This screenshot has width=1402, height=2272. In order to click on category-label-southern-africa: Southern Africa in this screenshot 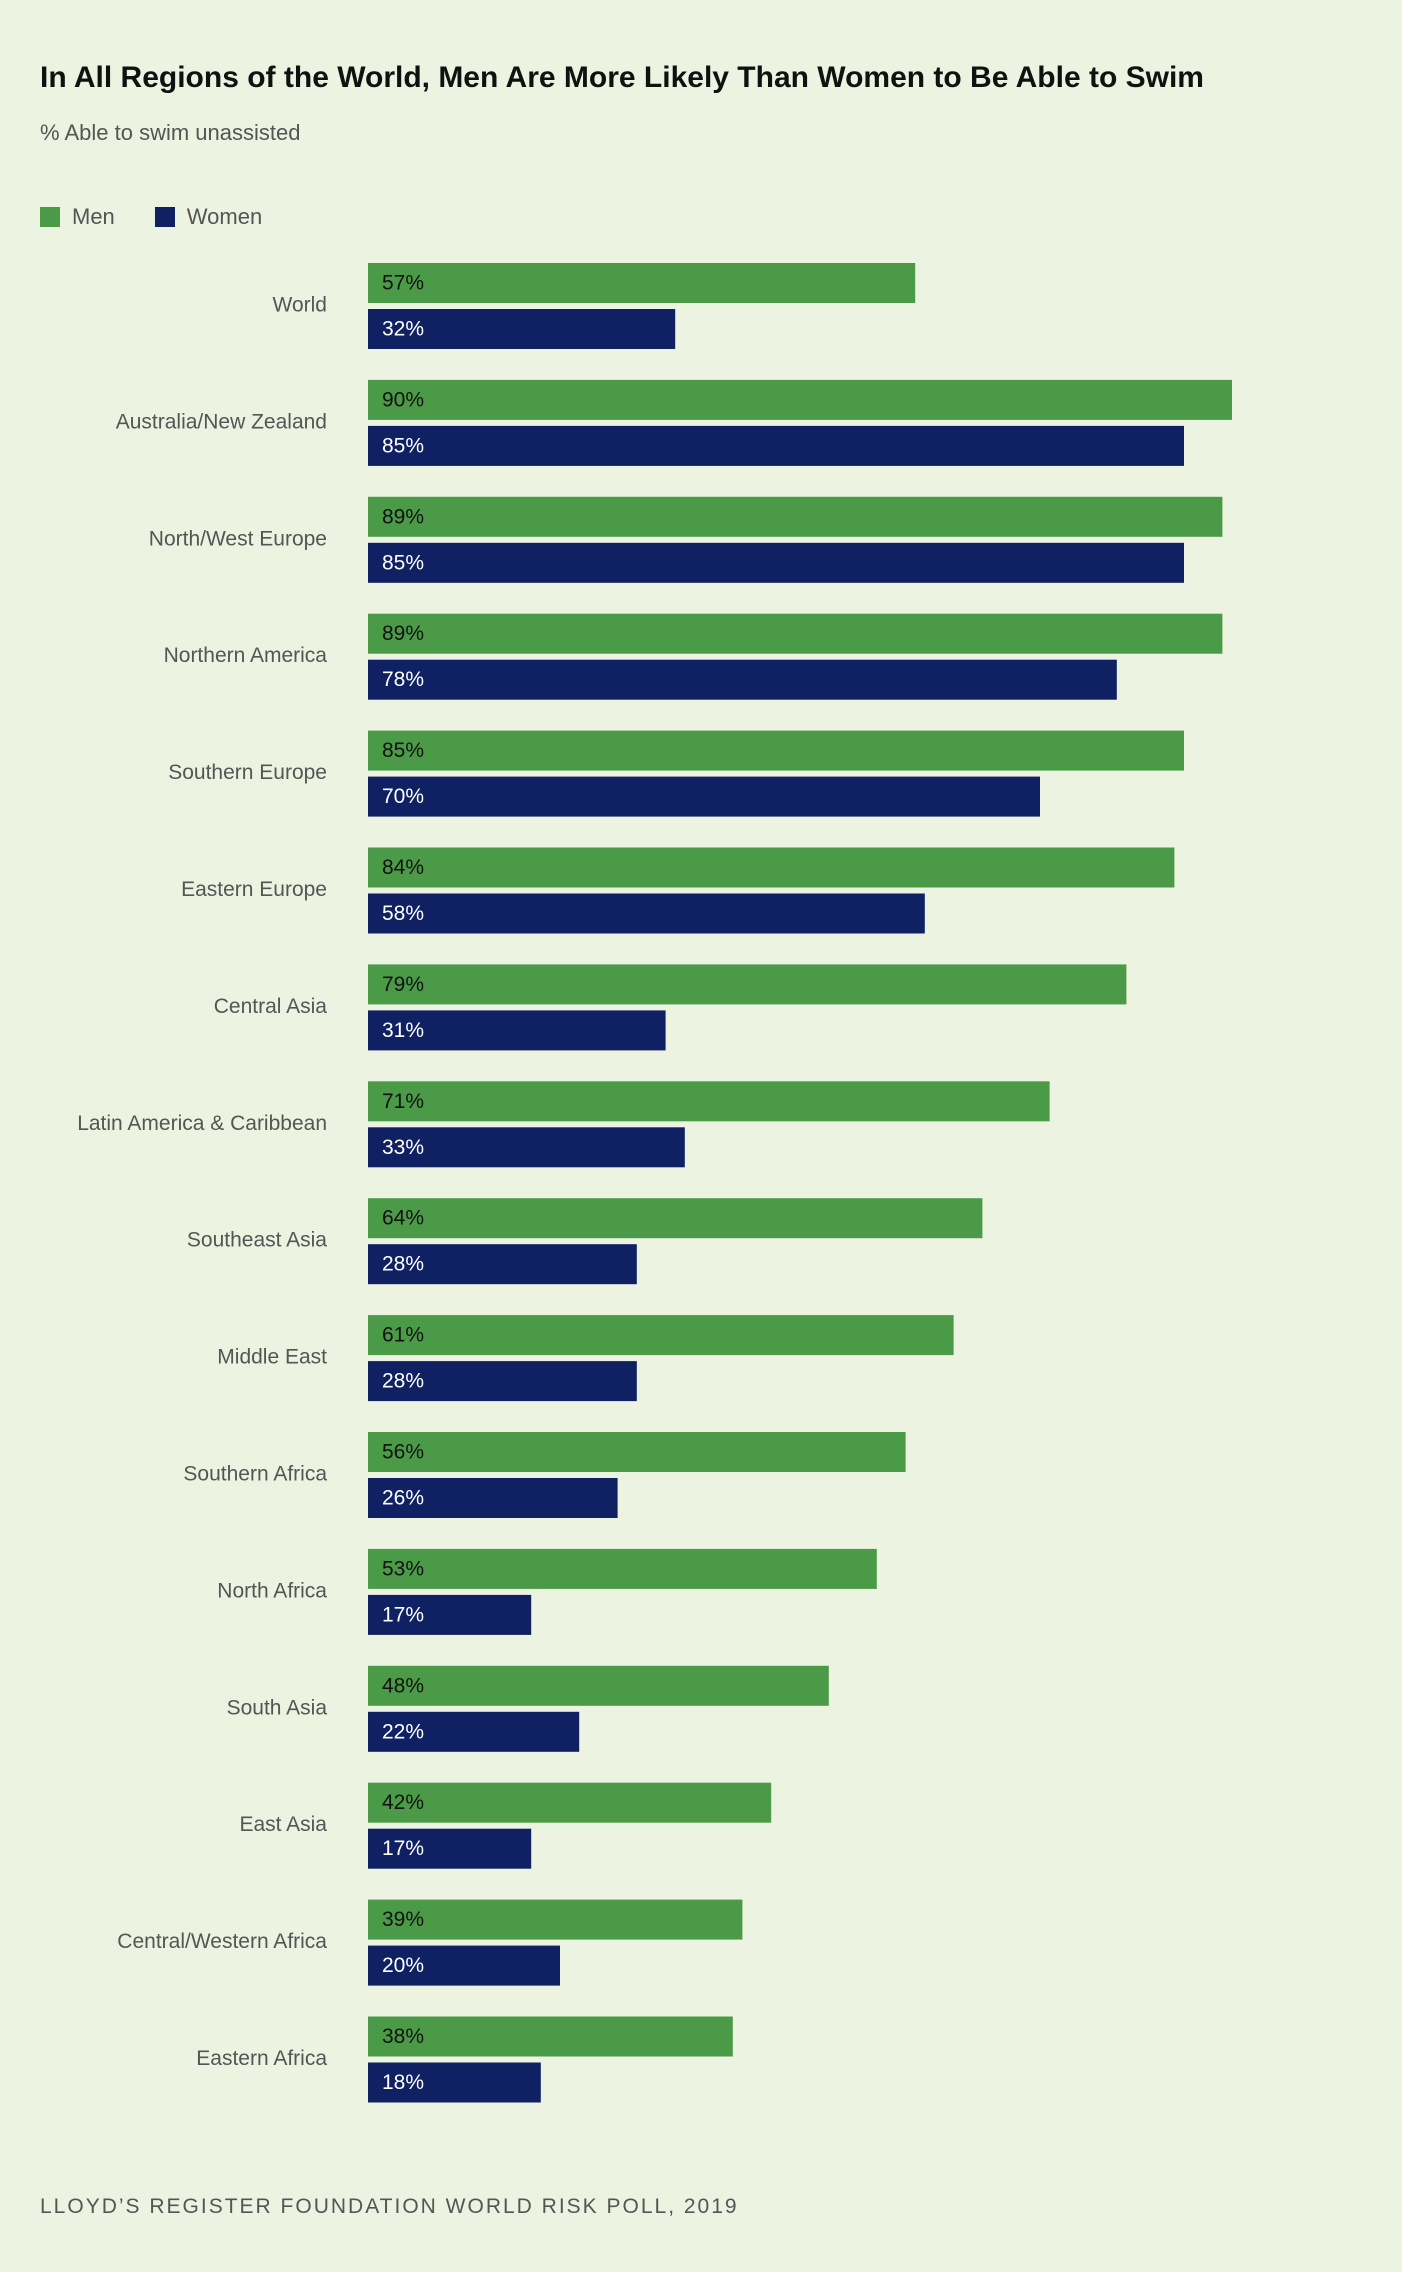, I will do `click(255, 1474)`.